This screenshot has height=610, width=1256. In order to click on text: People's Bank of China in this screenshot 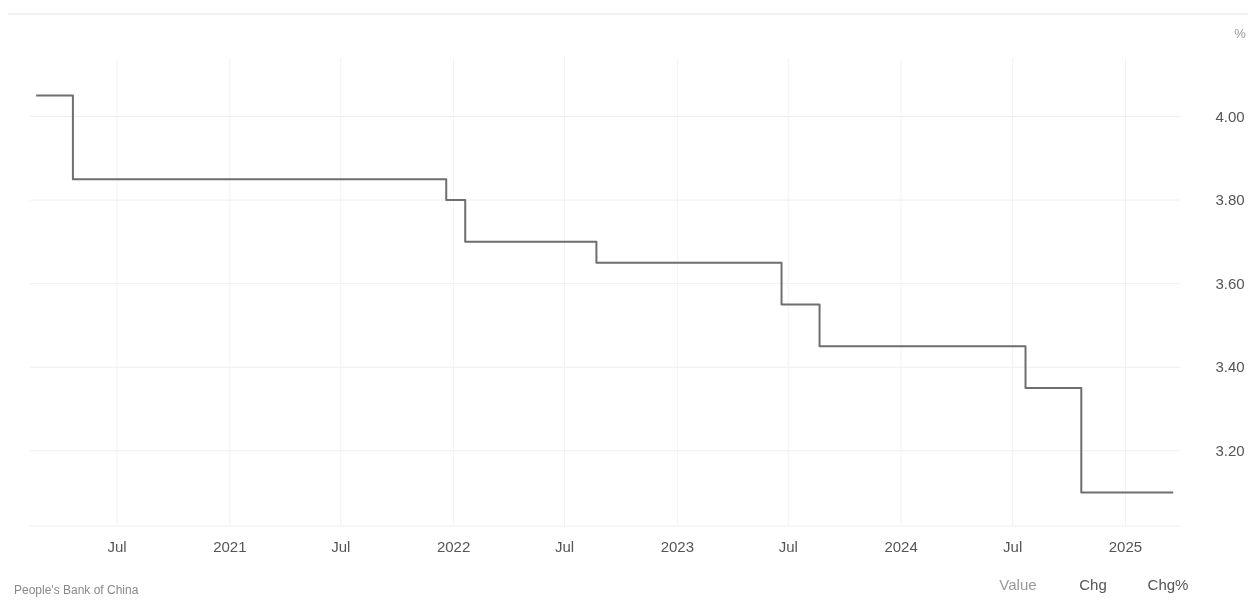, I will do `click(76, 590)`.